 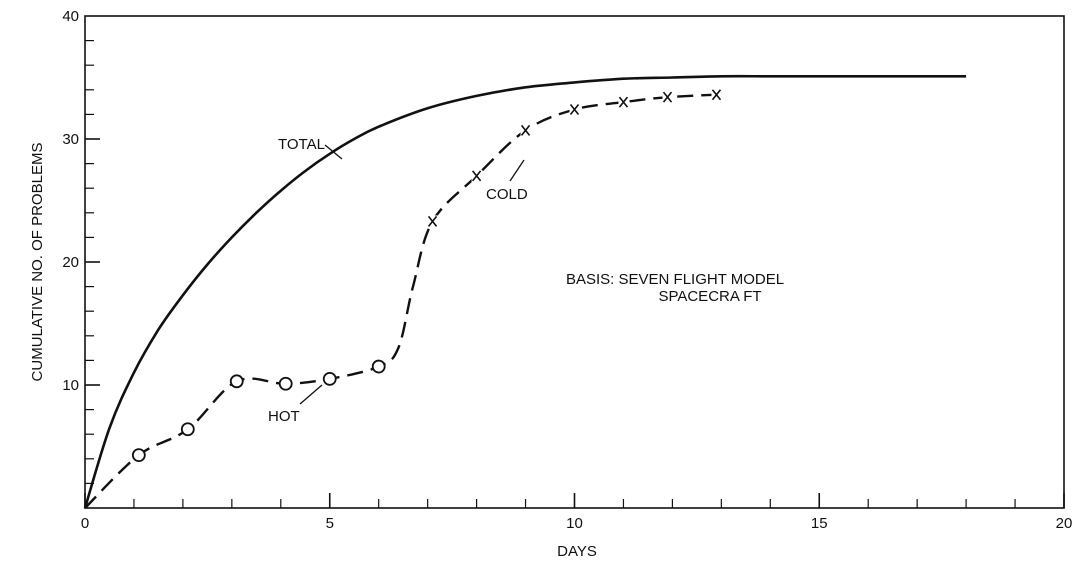 I want to click on x-tick-label: 15, so click(x=819, y=523).